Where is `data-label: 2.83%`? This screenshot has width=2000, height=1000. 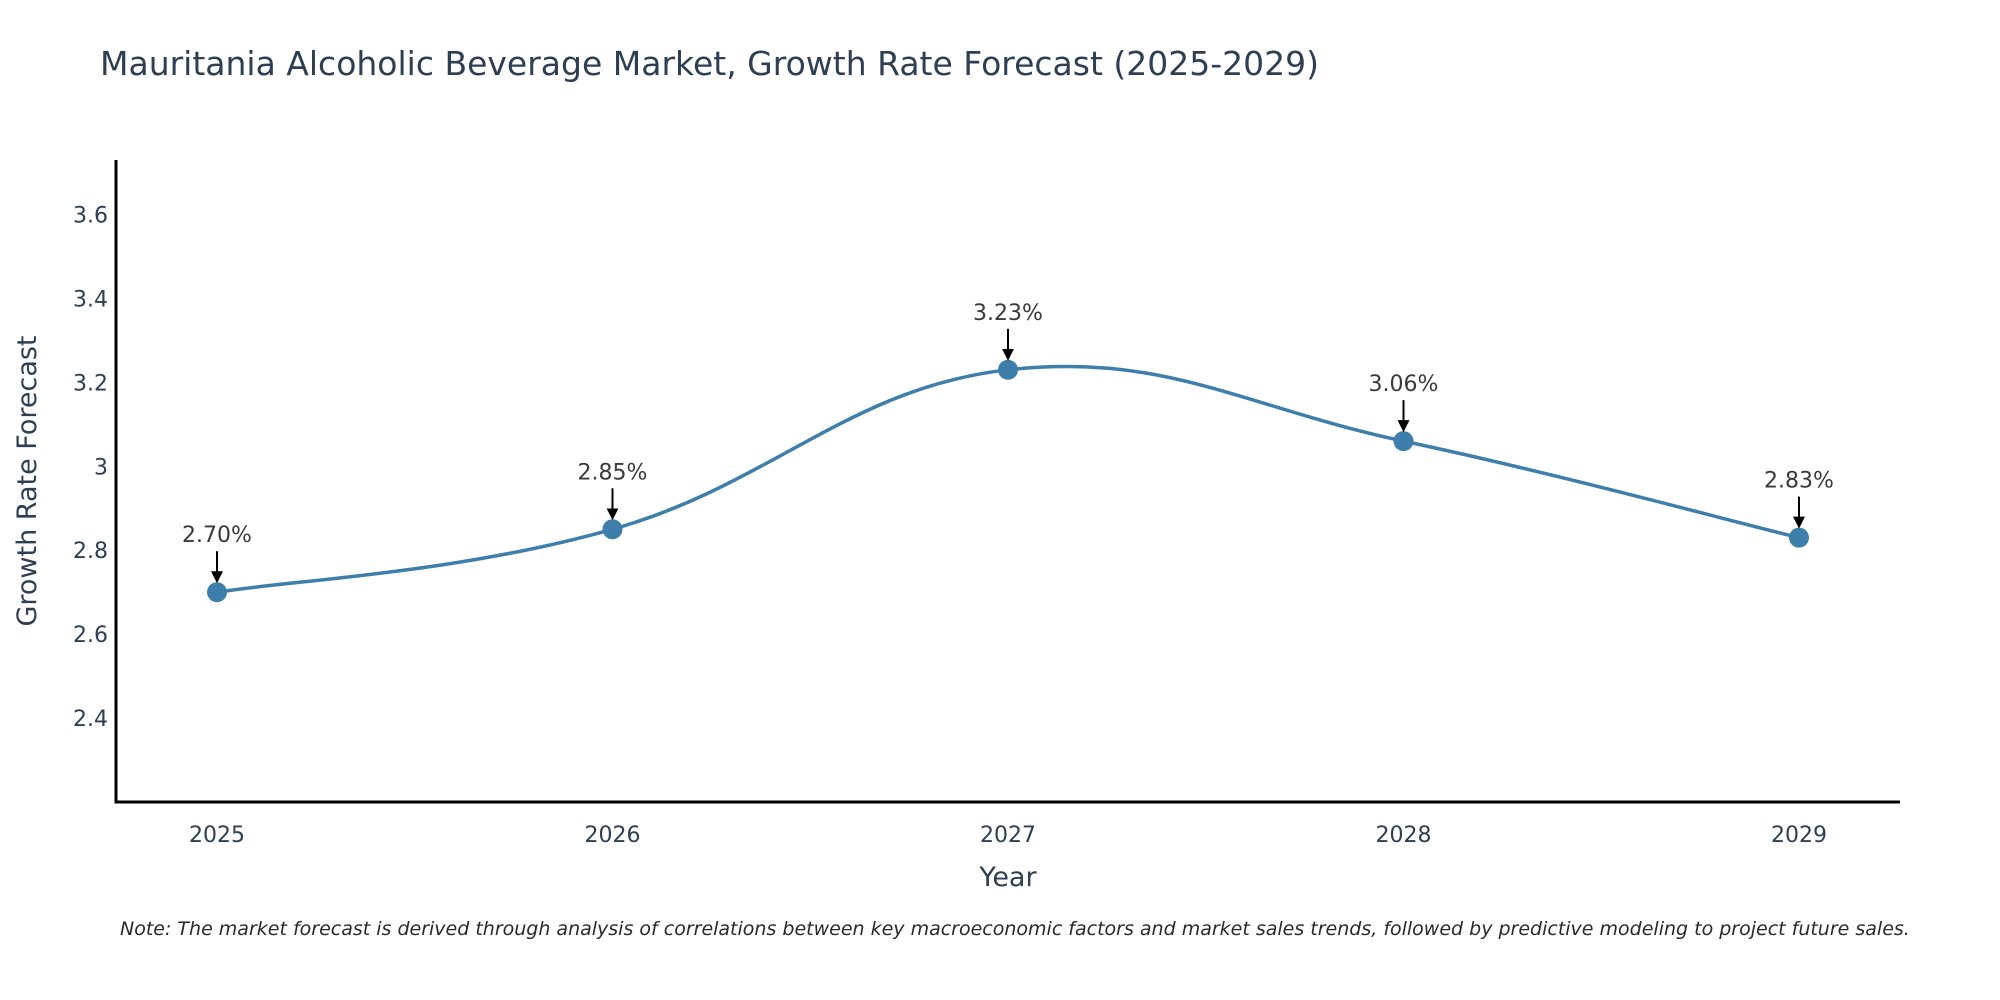 data-label: 2.83% is located at coordinates (1799, 481).